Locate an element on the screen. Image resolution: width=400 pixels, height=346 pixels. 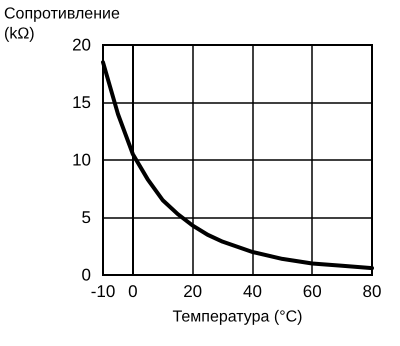
x-tick-label: 60 is located at coordinates (312, 291).